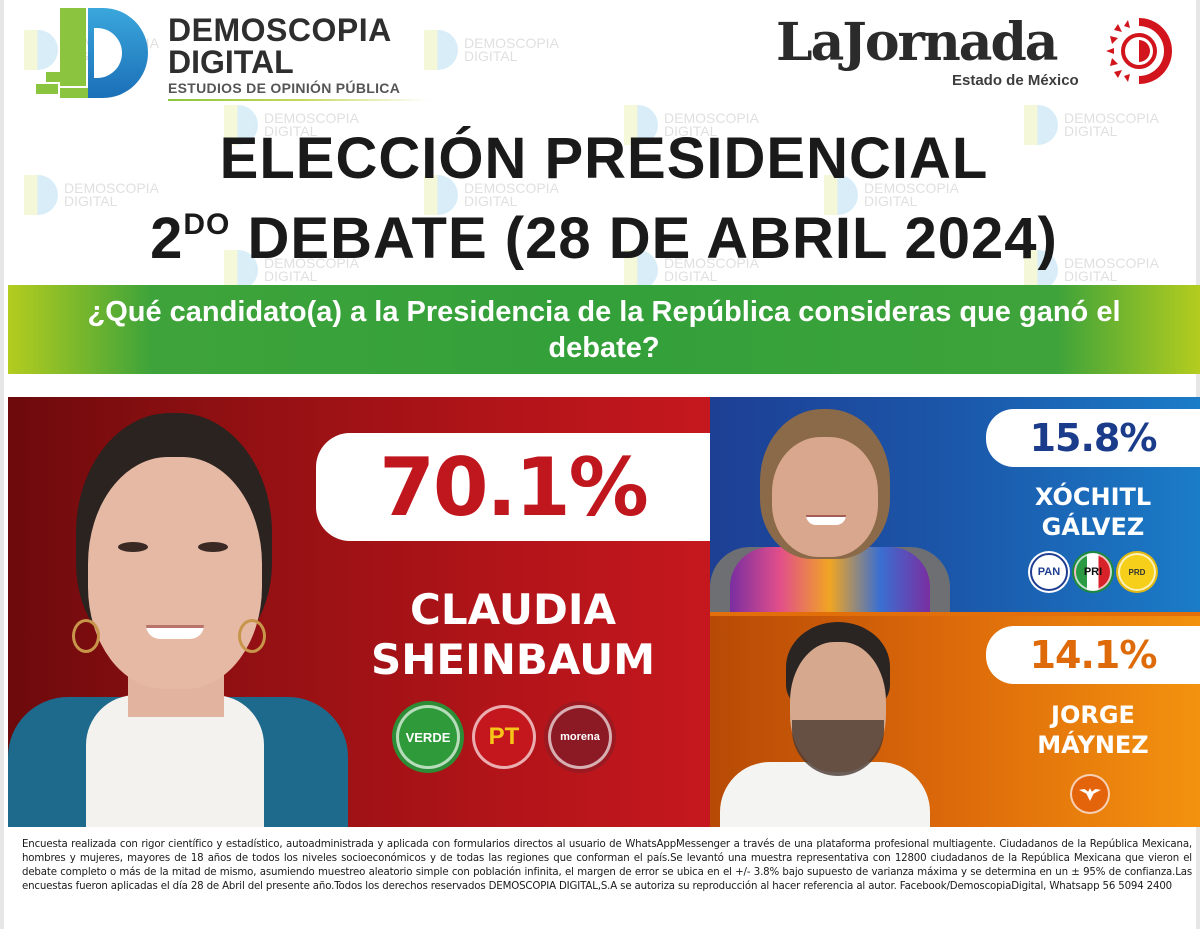 The height and width of the screenshot is (929, 1200). Describe the element at coordinates (955, 504) in the screenshot. I see `candidate-panel-galvez: 15.8% XÓCHITL GÁLVEZ PAN PRI PRD` at that location.